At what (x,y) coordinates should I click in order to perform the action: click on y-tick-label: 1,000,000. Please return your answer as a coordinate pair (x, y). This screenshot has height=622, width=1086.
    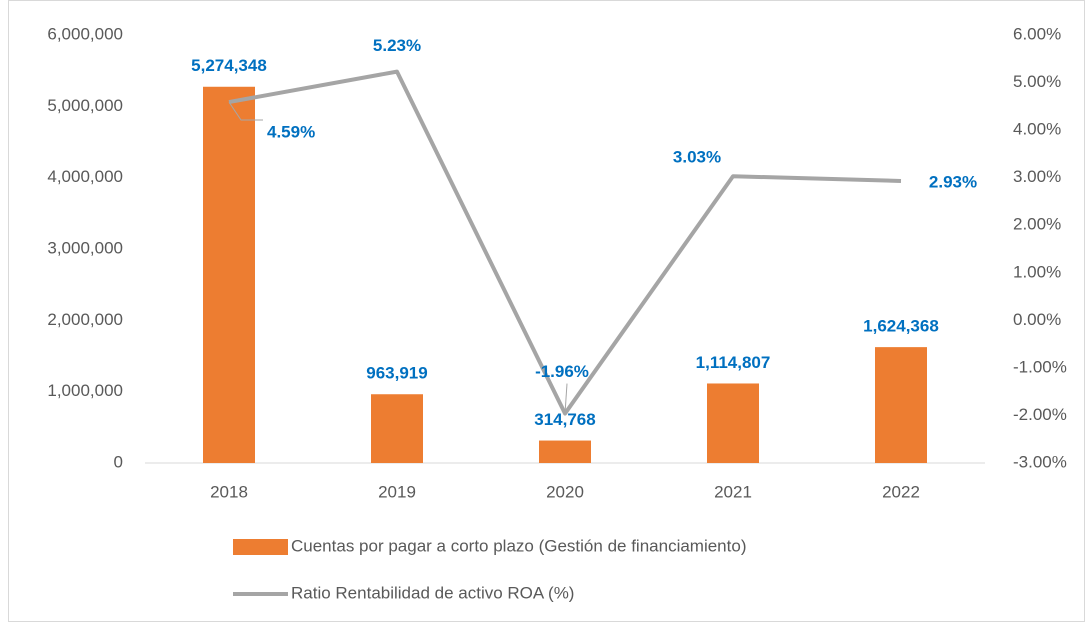
    Looking at the image, I should click on (85, 390).